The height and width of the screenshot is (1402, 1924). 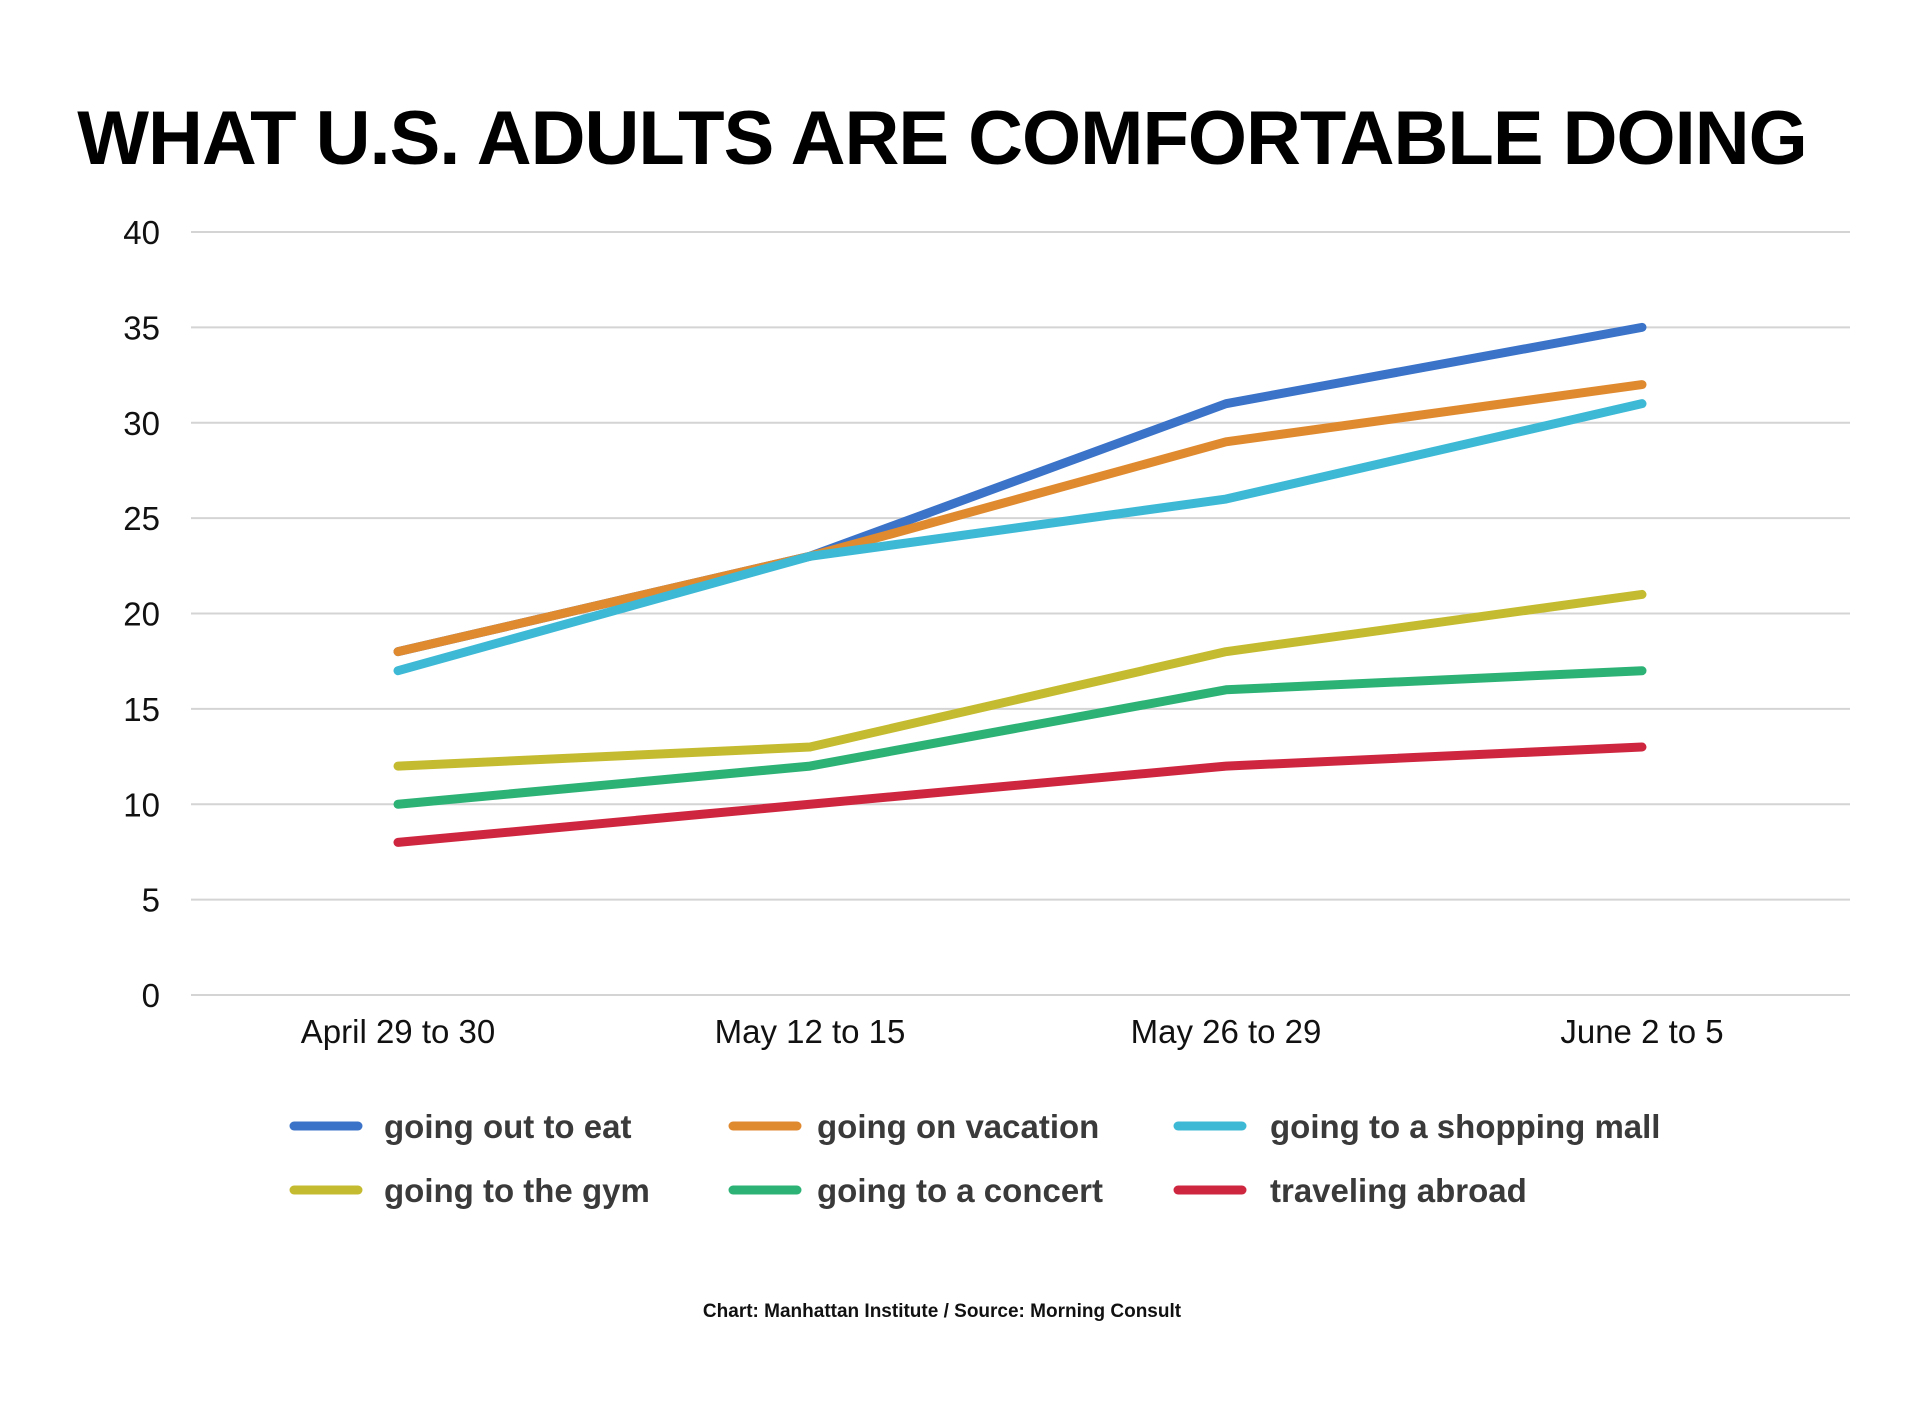 I want to click on y-axis-ticks: 0 5 10 15 20 25 30 35 40, so click(x=141, y=614).